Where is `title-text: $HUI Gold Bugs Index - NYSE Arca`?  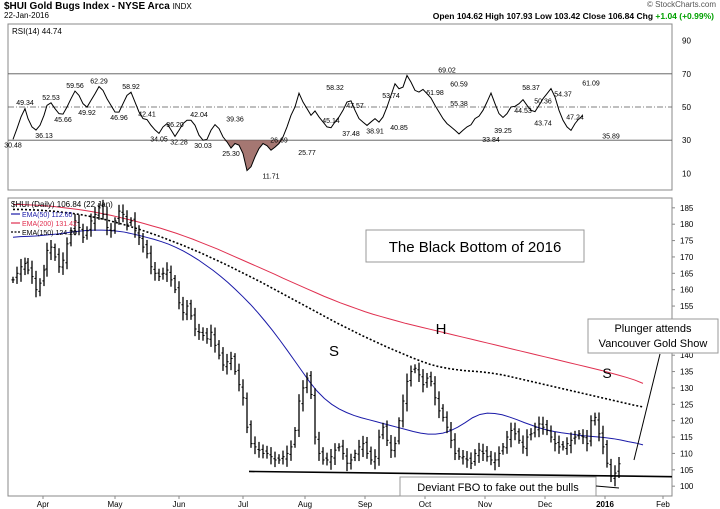 title-text: $HUI Gold Bugs Index - NYSE Arca is located at coordinates (87, 6).